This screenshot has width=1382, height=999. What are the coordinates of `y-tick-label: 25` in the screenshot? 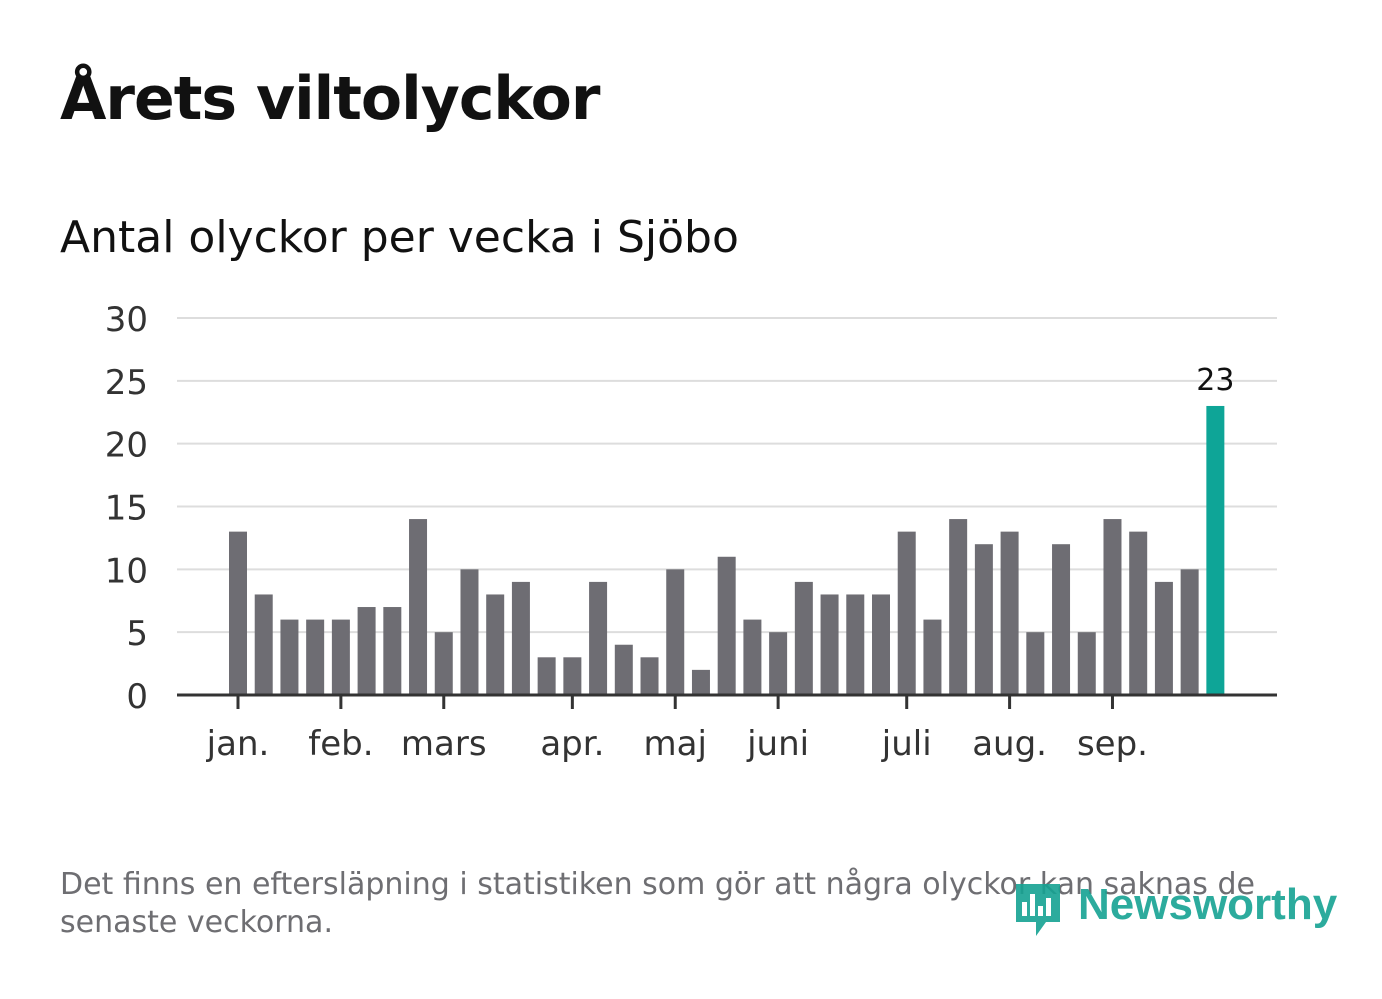 It's located at (126, 383).